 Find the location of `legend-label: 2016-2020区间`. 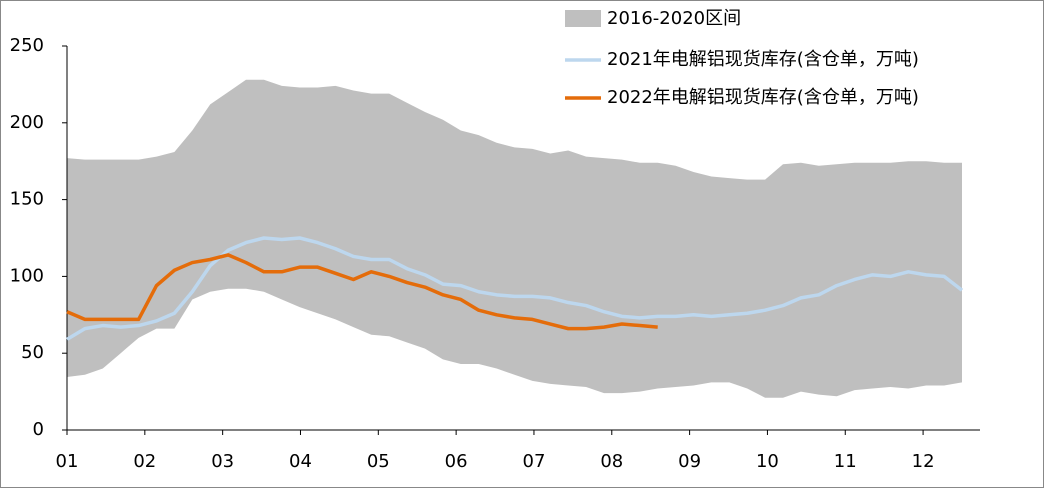

legend-label: 2016-2020区间 is located at coordinates (674, 18).